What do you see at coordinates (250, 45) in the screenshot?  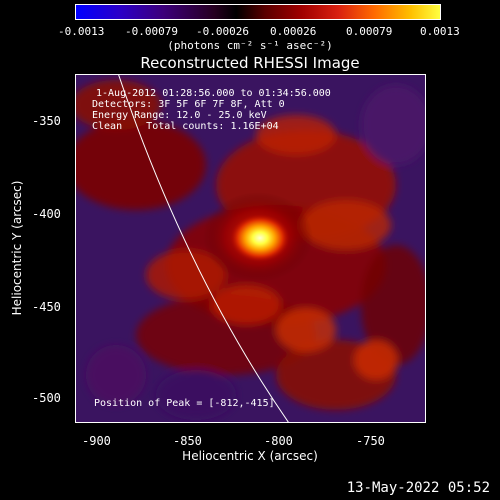 I see `colorbar-units: (photons cm⁻² s⁻¹ asec⁻²)` at bounding box center [250, 45].